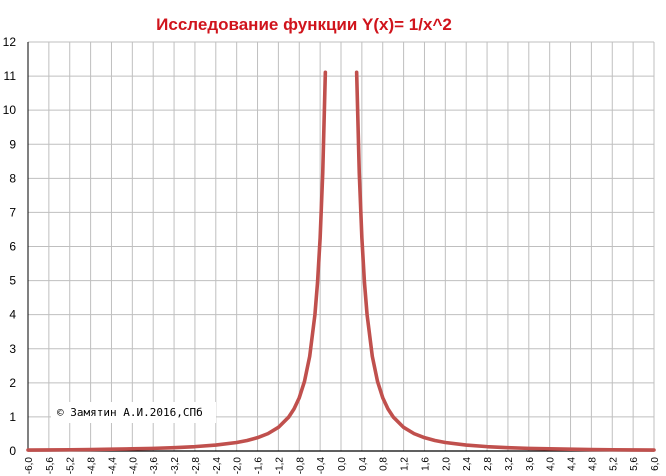  What do you see at coordinates (12, 178) in the screenshot?
I see `y-tick-label: 8` at bounding box center [12, 178].